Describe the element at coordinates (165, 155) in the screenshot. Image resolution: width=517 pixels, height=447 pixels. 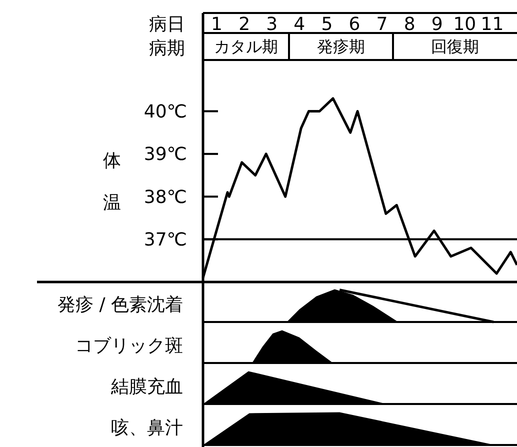
I see `y-tick-label: 39℃` at that location.